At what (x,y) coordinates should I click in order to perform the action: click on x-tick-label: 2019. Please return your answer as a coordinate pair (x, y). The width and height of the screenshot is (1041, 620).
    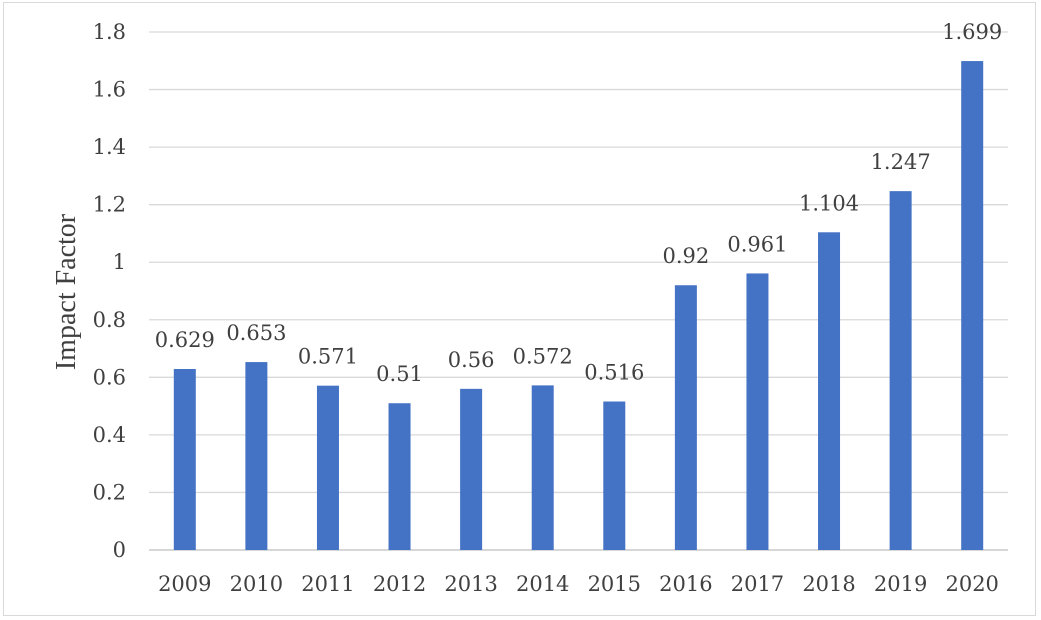
    Looking at the image, I should click on (900, 584).